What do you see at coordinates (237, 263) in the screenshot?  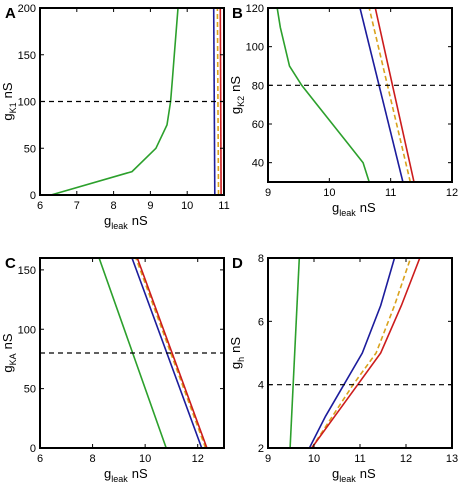 I see `panel-label-D: D` at bounding box center [237, 263].